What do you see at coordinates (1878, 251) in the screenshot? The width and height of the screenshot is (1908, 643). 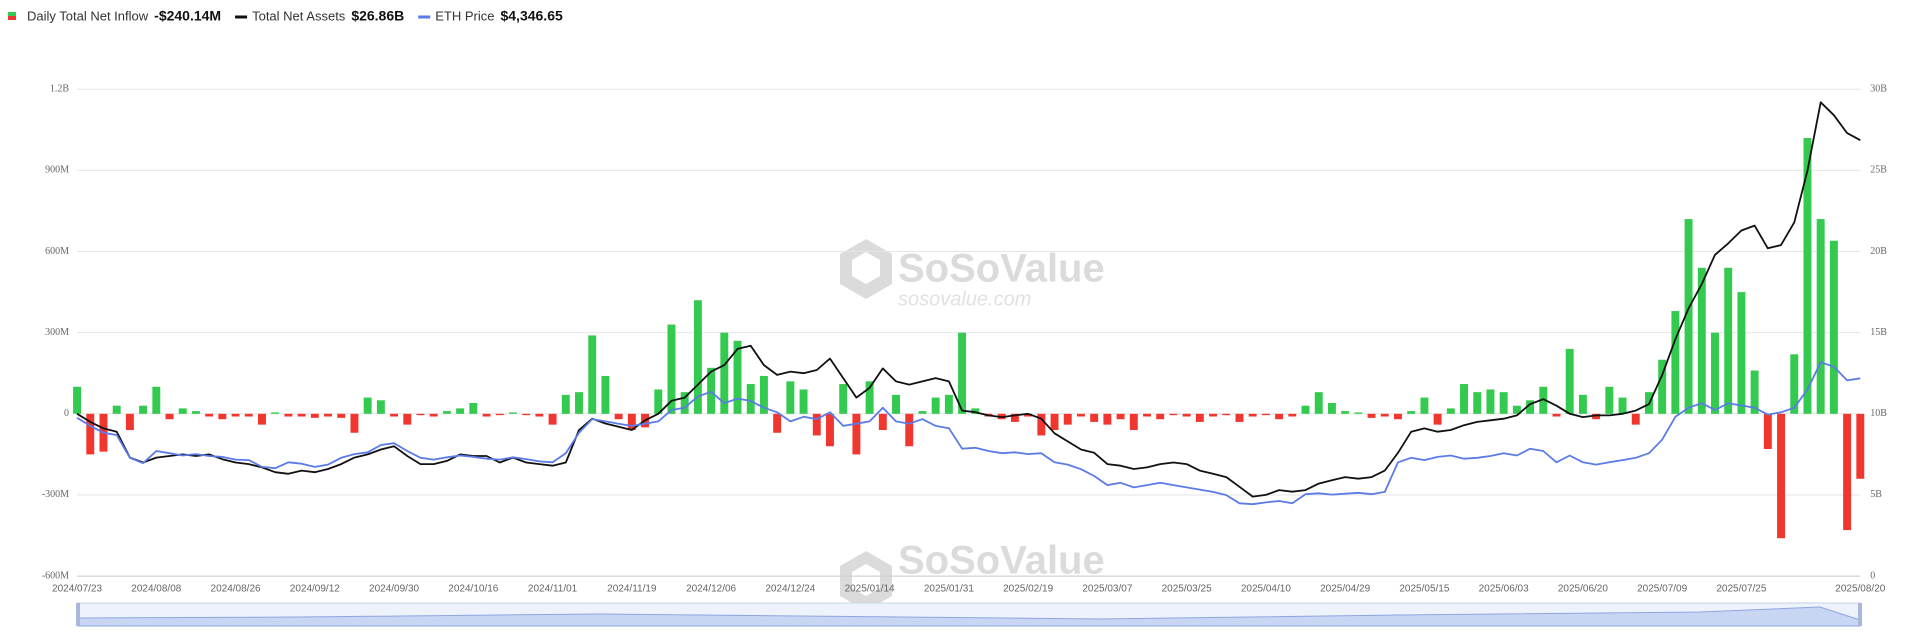 I see `y2-tick-label: 20B` at bounding box center [1878, 251].